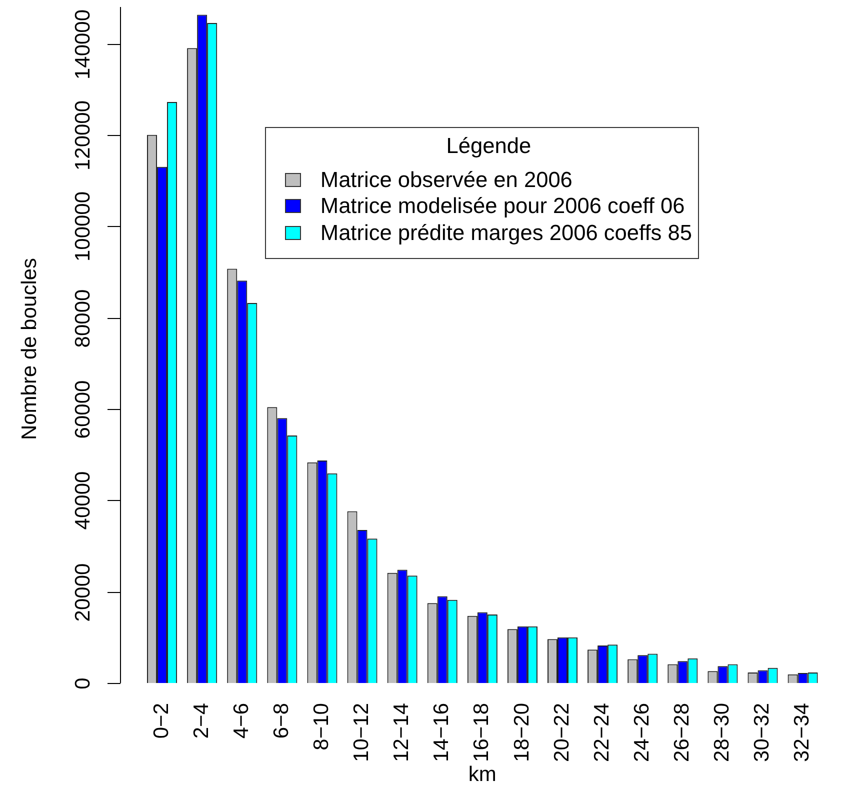  Describe the element at coordinates (82, 318) in the screenshot. I see `y-tick-label: 80000` at that location.